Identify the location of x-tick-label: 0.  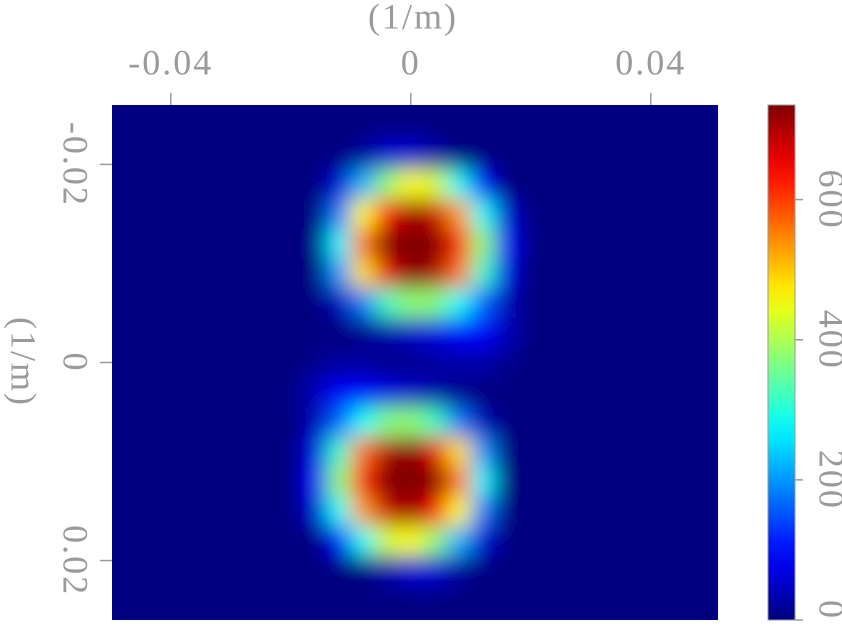
(411, 62).